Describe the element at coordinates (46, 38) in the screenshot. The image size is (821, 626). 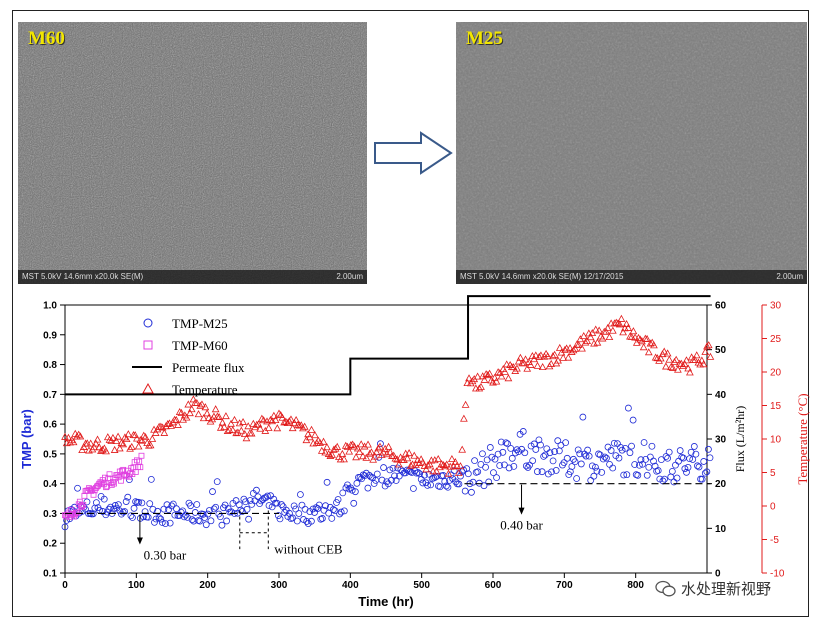
I see `sem-label-m60: M60` at that location.